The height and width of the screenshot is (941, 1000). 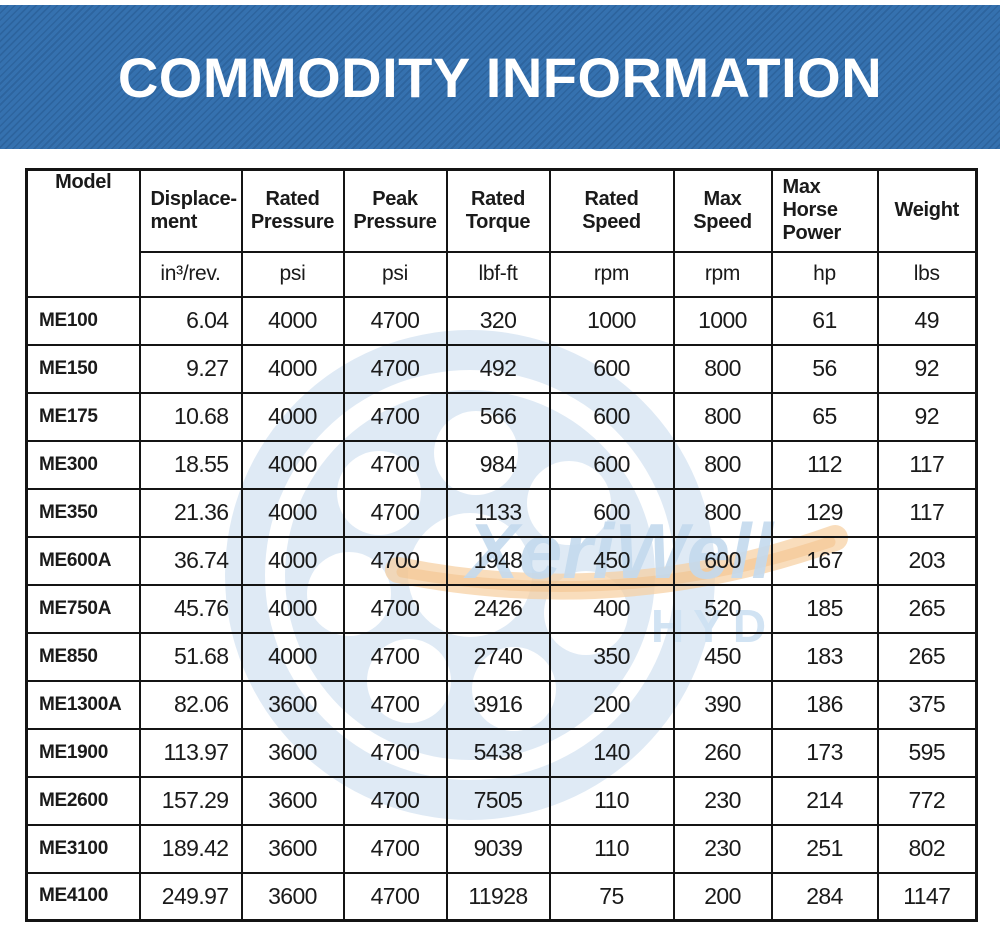 What do you see at coordinates (190, 656) in the screenshot?
I see `cell-displacement: 51.68` at bounding box center [190, 656].